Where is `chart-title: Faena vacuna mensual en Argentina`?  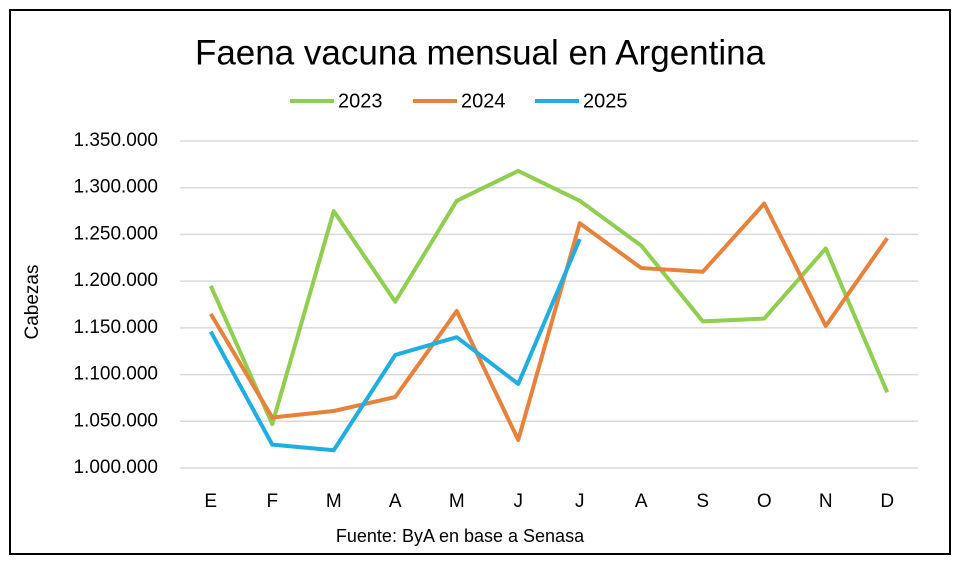 chart-title: Faena vacuna mensual en Argentina is located at coordinates (480, 52).